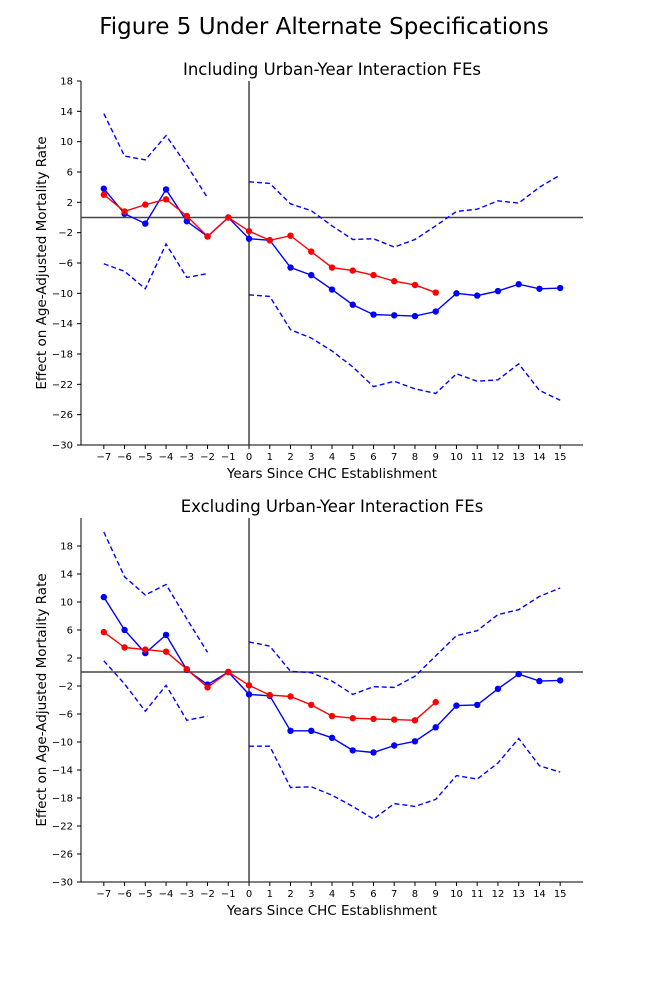 The height and width of the screenshot is (1008, 648). I want to click on x-tick-label: −7, so click(103, 457).